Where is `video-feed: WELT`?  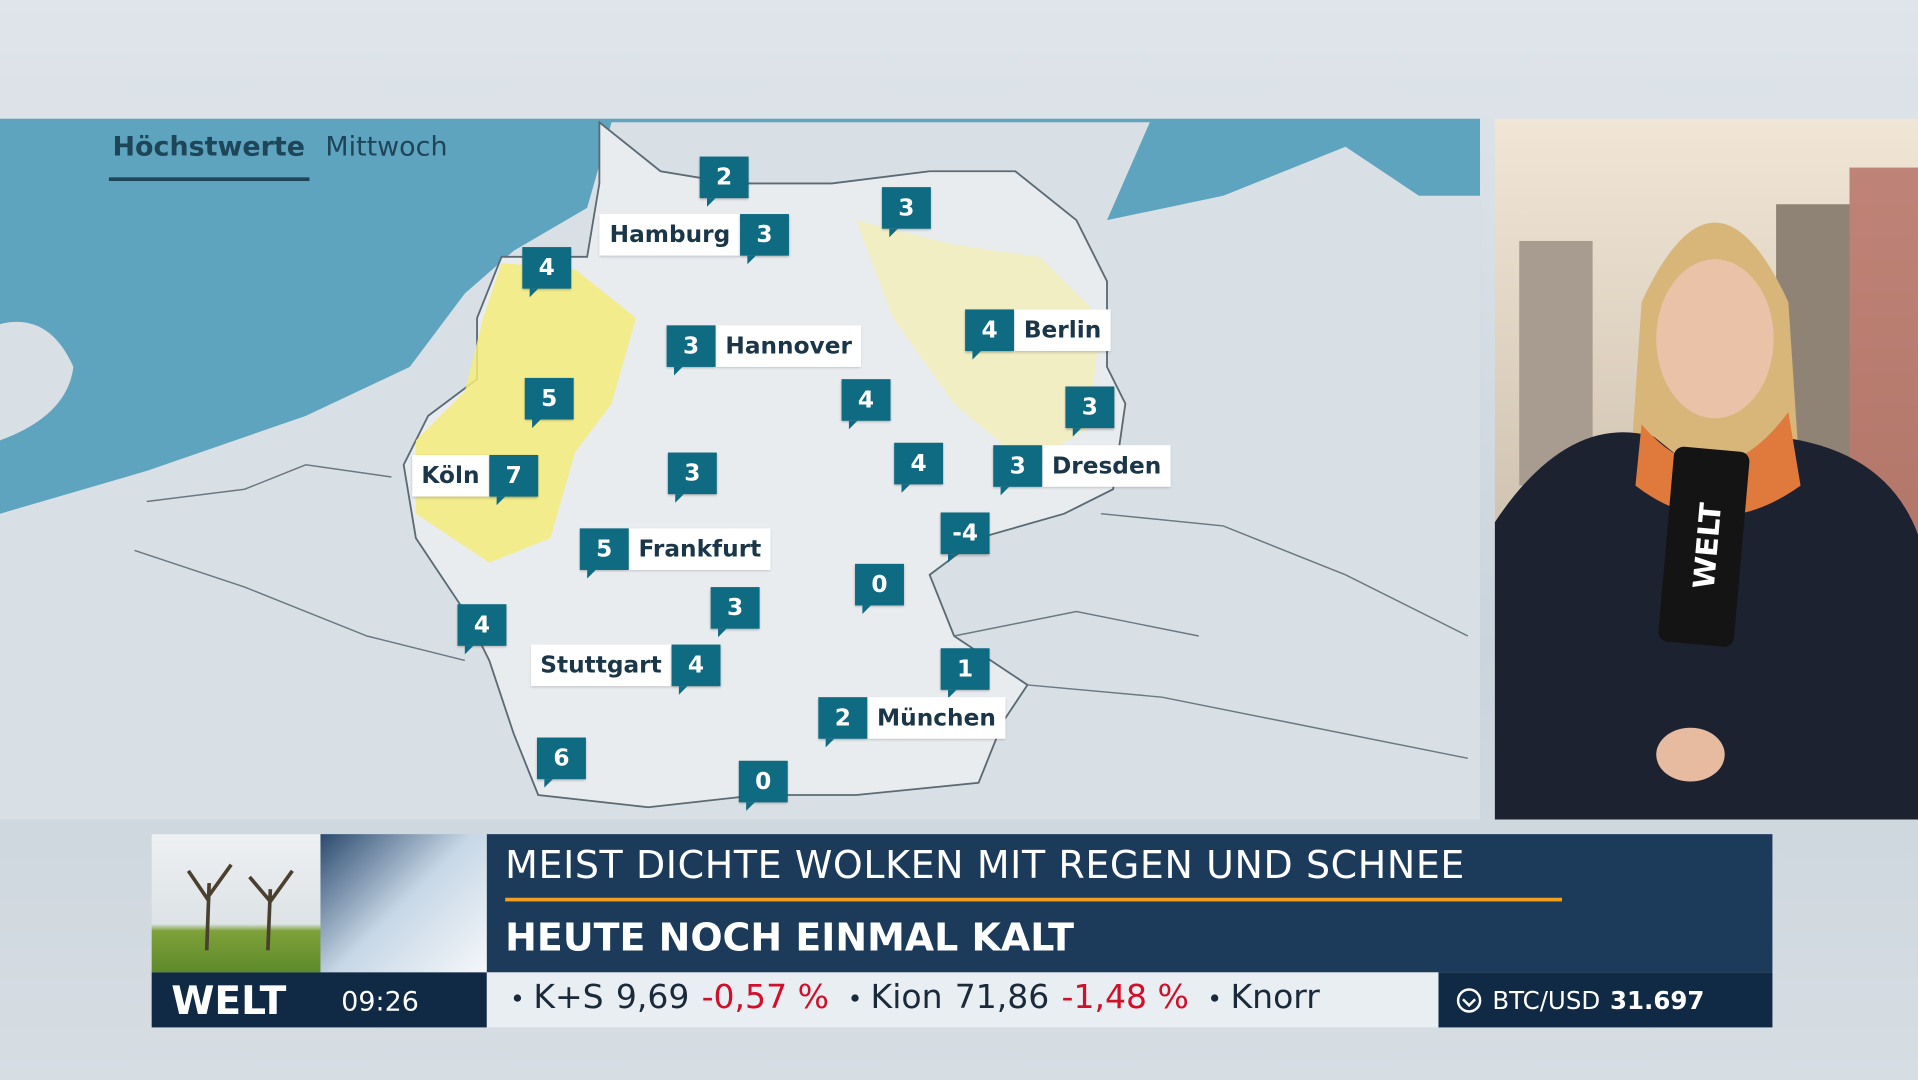 video-feed: WELT is located at coordinates (1706, 469).